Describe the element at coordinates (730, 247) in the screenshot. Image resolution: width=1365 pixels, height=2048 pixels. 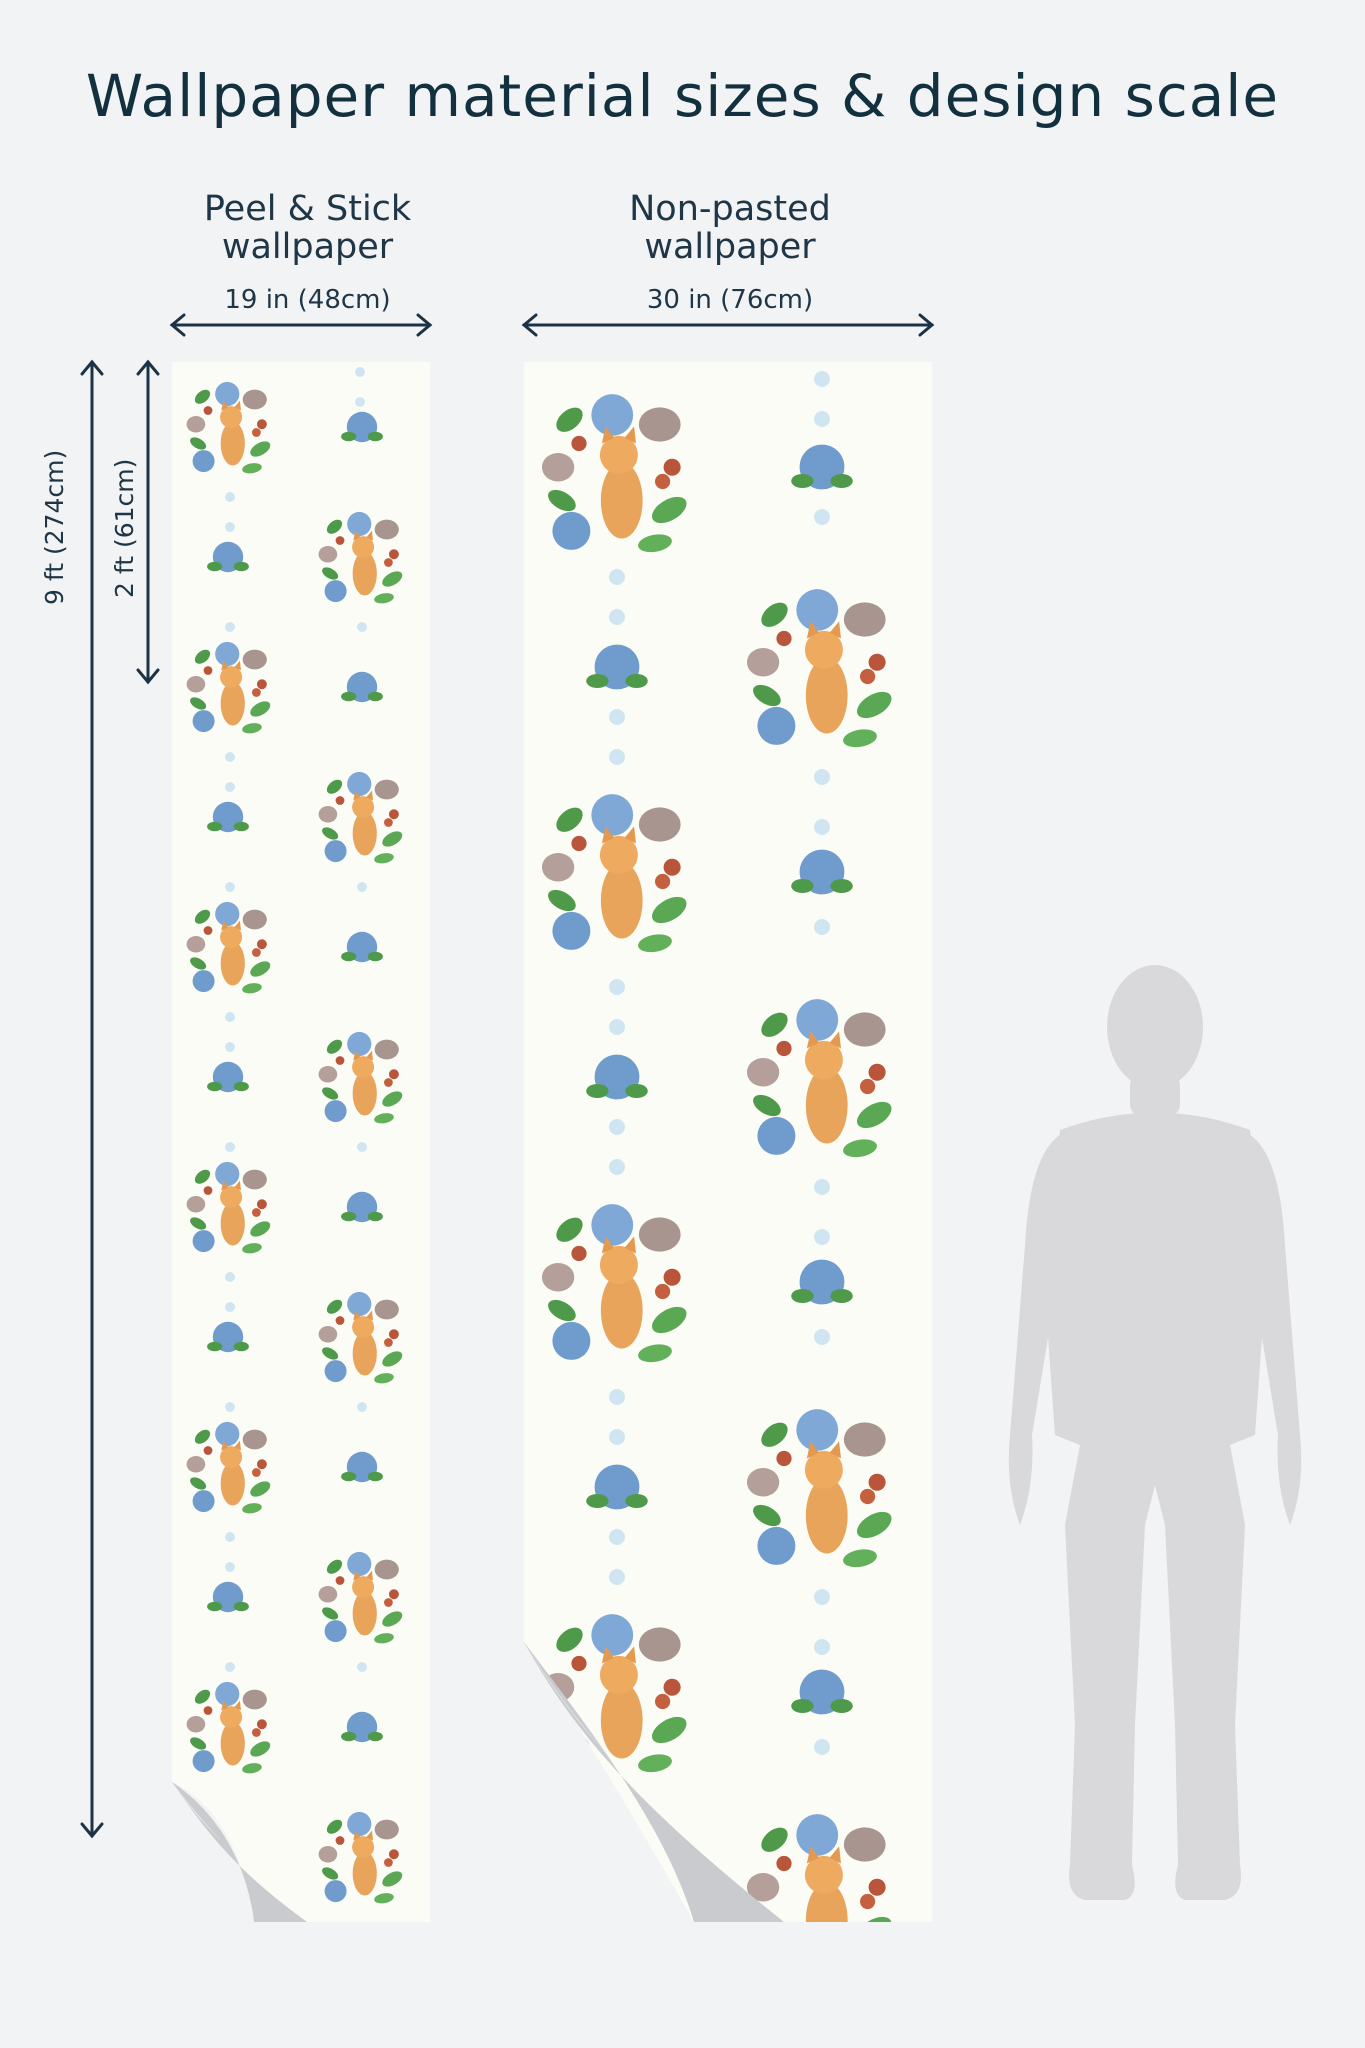
I see `non-pasted-label-line2: wallpaper` at that location.